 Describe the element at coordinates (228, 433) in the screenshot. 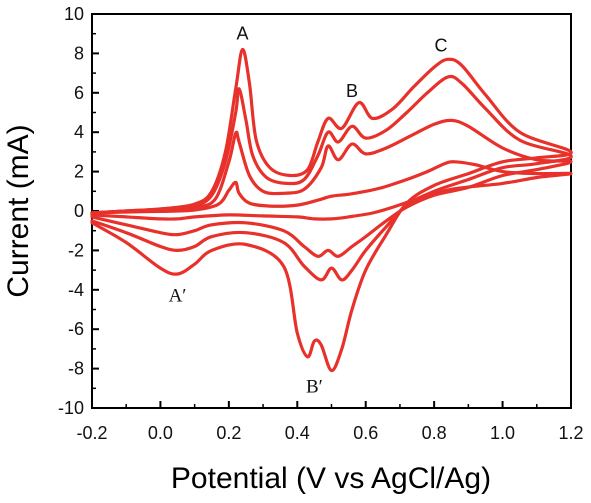

I see `x-tick-label: 0.2` at that location.